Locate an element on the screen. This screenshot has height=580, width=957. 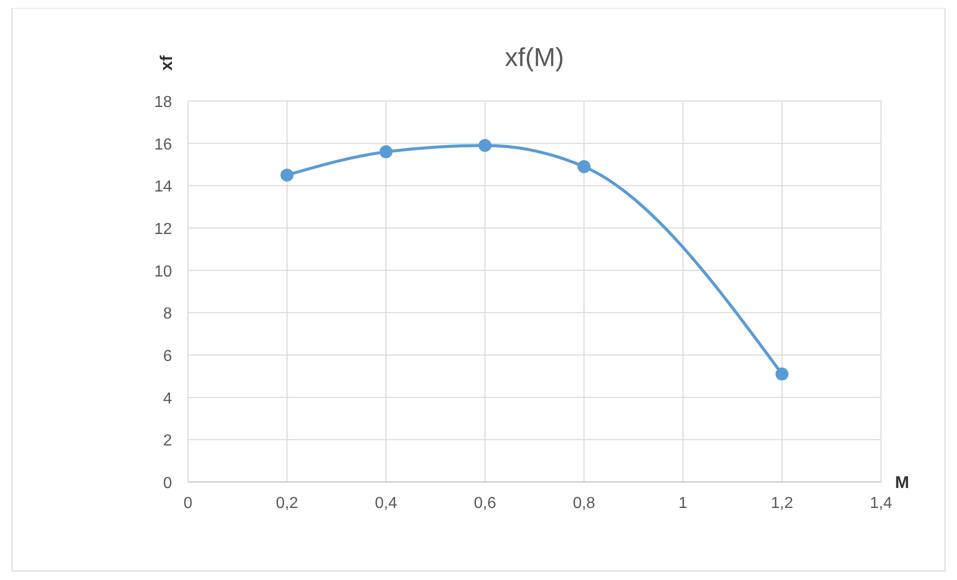
x-tick-label: 0,2 is located at coordinates (287, 503).